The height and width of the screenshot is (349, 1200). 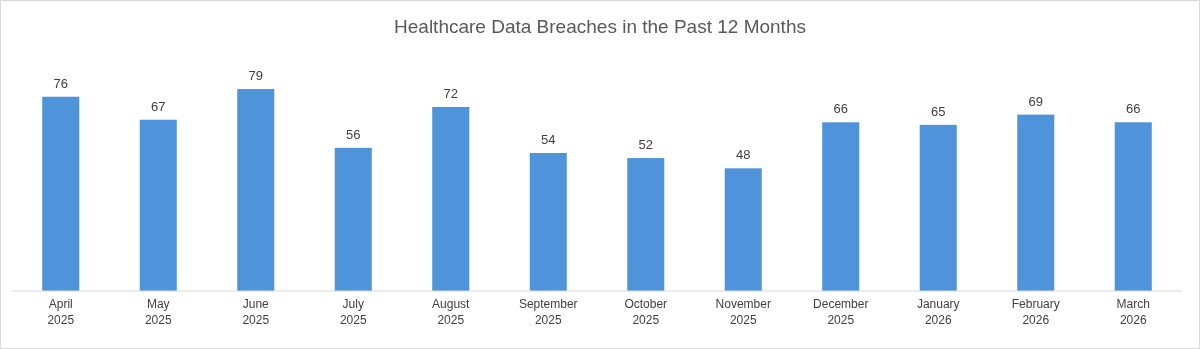 I want to click on x-tick-label: June 2025, so click(x=256, y=312).